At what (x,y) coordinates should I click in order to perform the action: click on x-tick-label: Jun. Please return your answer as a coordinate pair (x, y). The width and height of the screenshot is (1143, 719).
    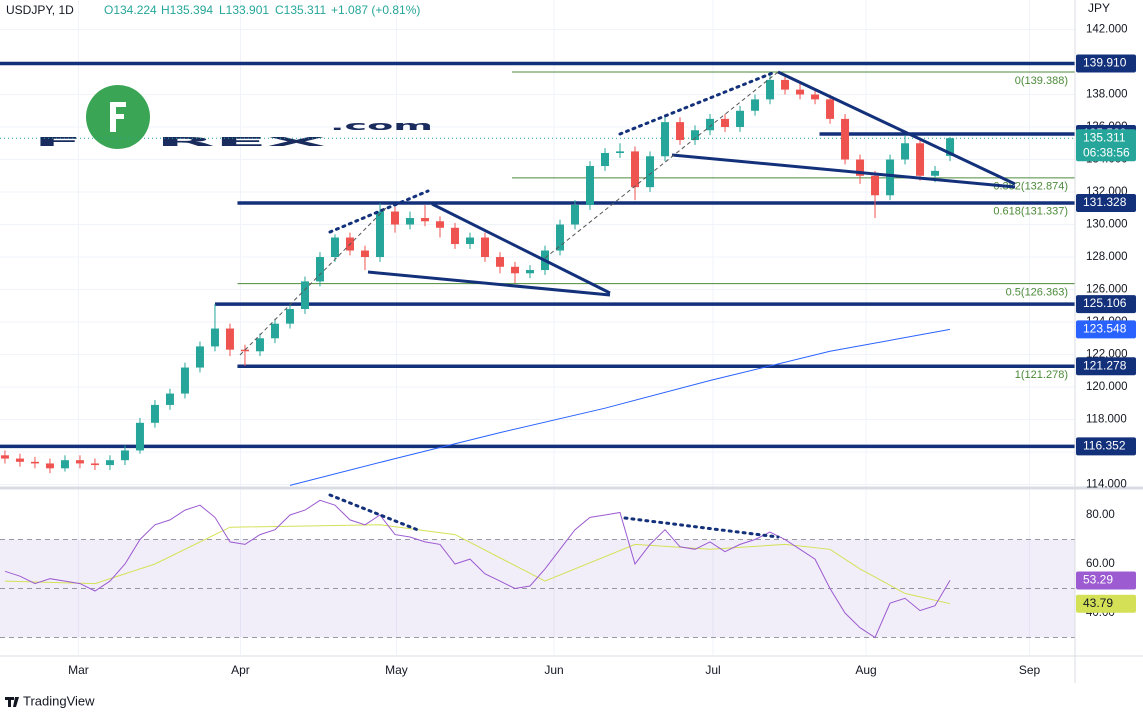
    Looking at the image, I should click on (553, 670).